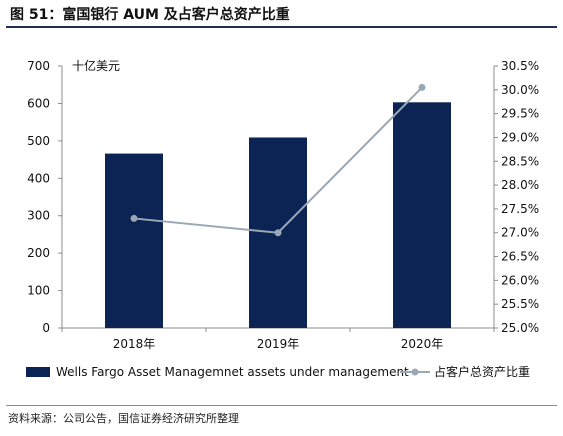 The height and width of the screenshot is (436, 563). What do you see at coordinates (38, 372) in the screenshot?
I see `legend-swatch-bar` at bounding box center [38, 372].